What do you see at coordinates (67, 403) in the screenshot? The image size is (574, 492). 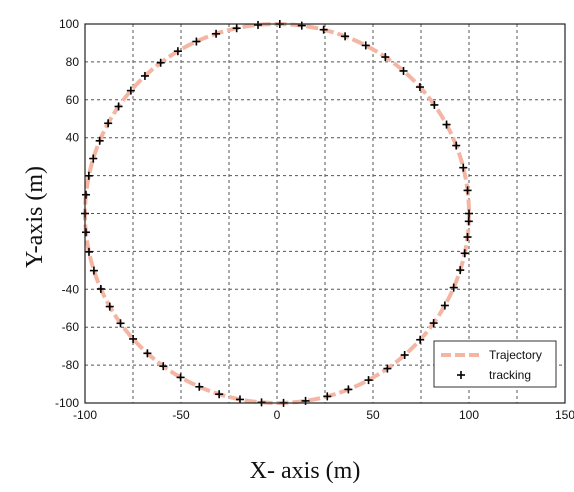 I see `y-tick-label: -100` at bounding box center [67, 403].